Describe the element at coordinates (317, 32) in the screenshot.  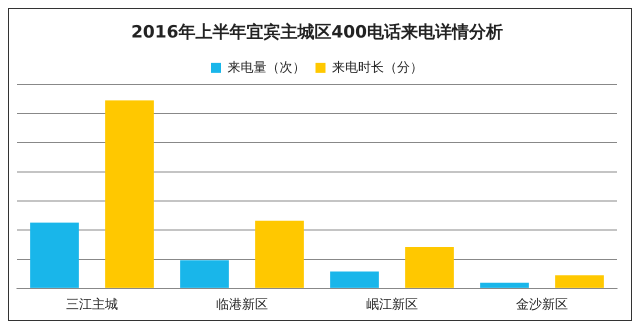
I see `chart-title: 2016年上半年宜宾主城区400电话来电详情分析` at that location.